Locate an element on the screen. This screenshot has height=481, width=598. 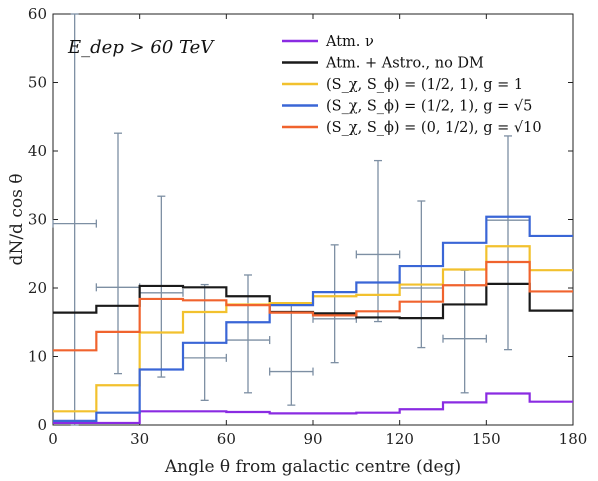
legend-label: Atm. ν is located at coordinates (349, 42).